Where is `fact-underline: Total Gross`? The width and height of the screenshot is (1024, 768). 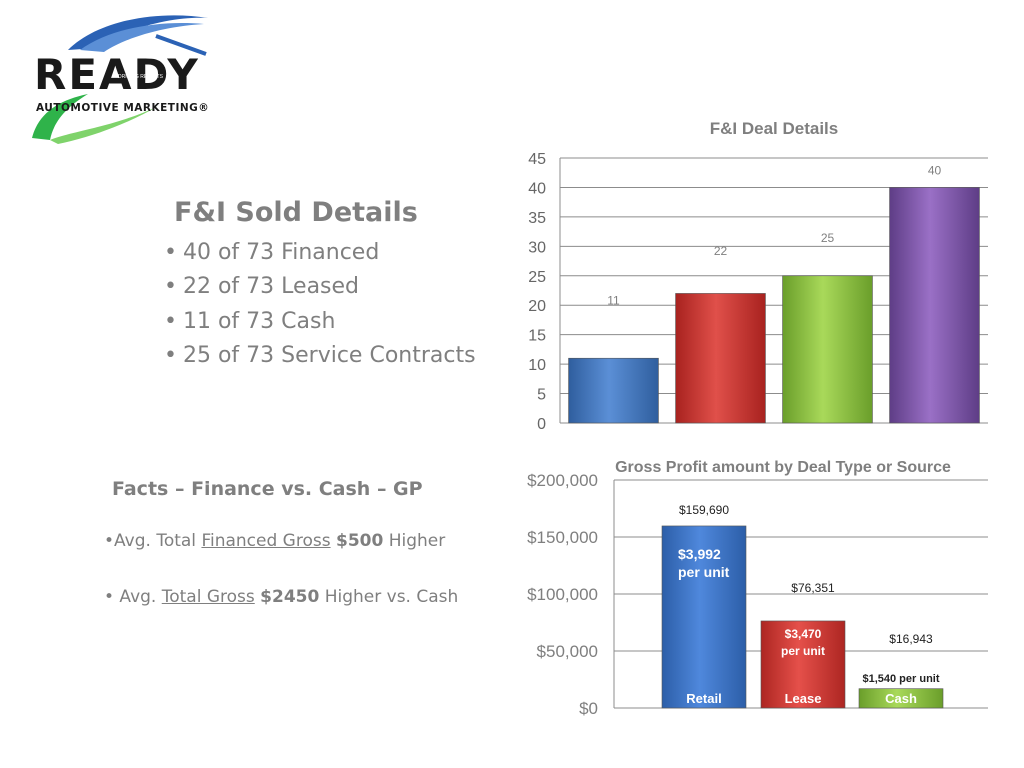
fact-underline: Total Gross is located at coordinates (208, 597).